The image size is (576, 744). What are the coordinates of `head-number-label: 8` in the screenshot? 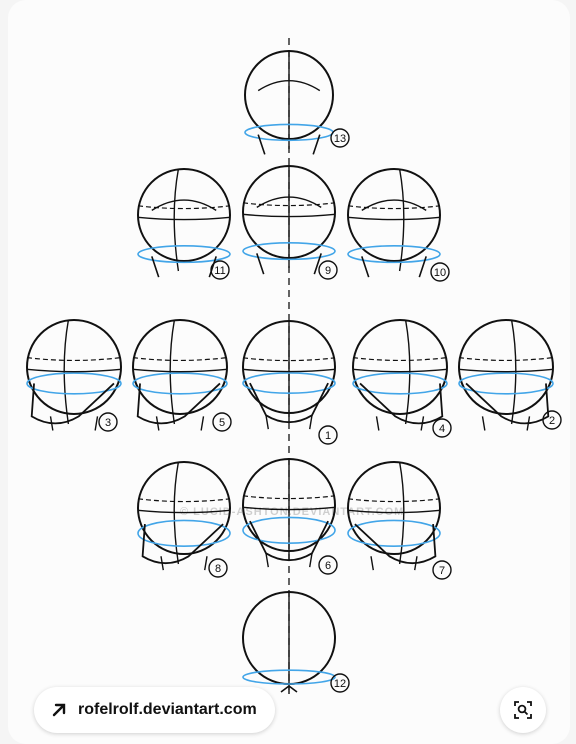 It's located at (218, 569).